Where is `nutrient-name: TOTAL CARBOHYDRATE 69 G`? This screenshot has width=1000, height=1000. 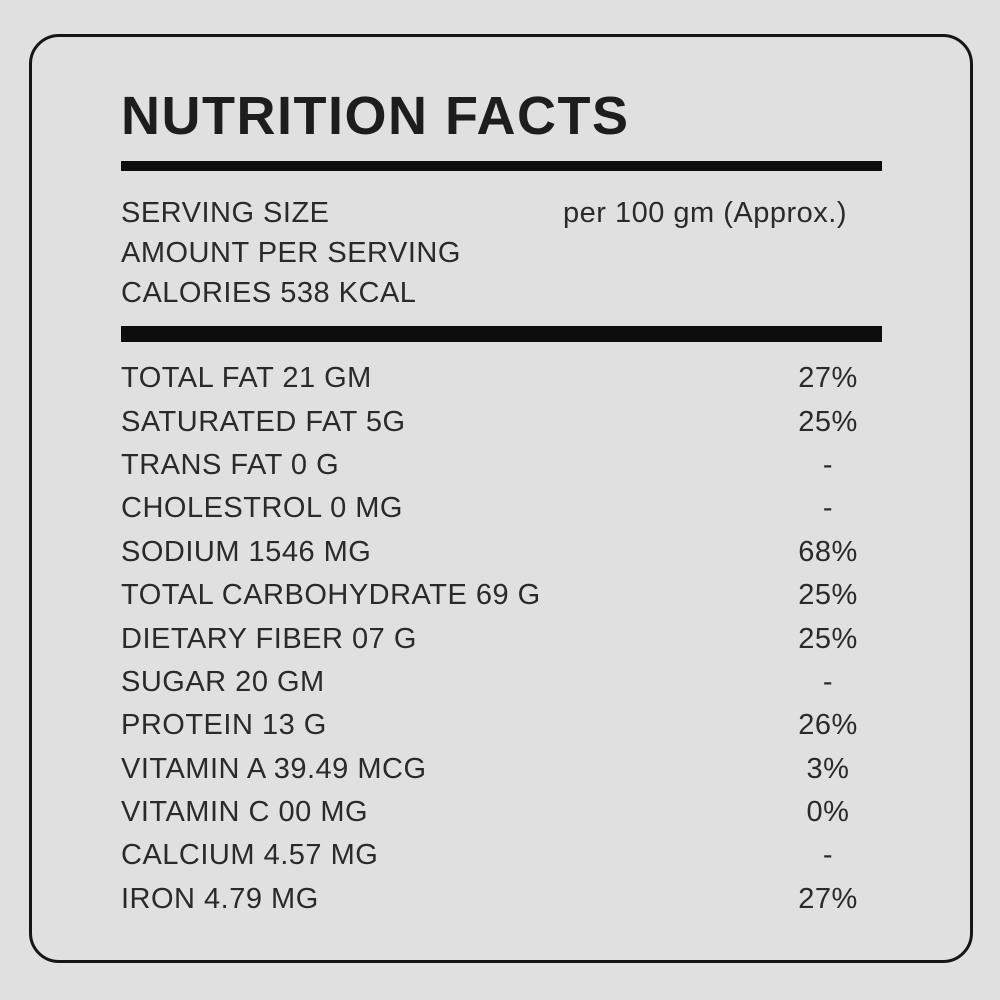
nutrient-name: TOTAL CARBOHYDRATE 69 G is located at coordinates (331, 595).